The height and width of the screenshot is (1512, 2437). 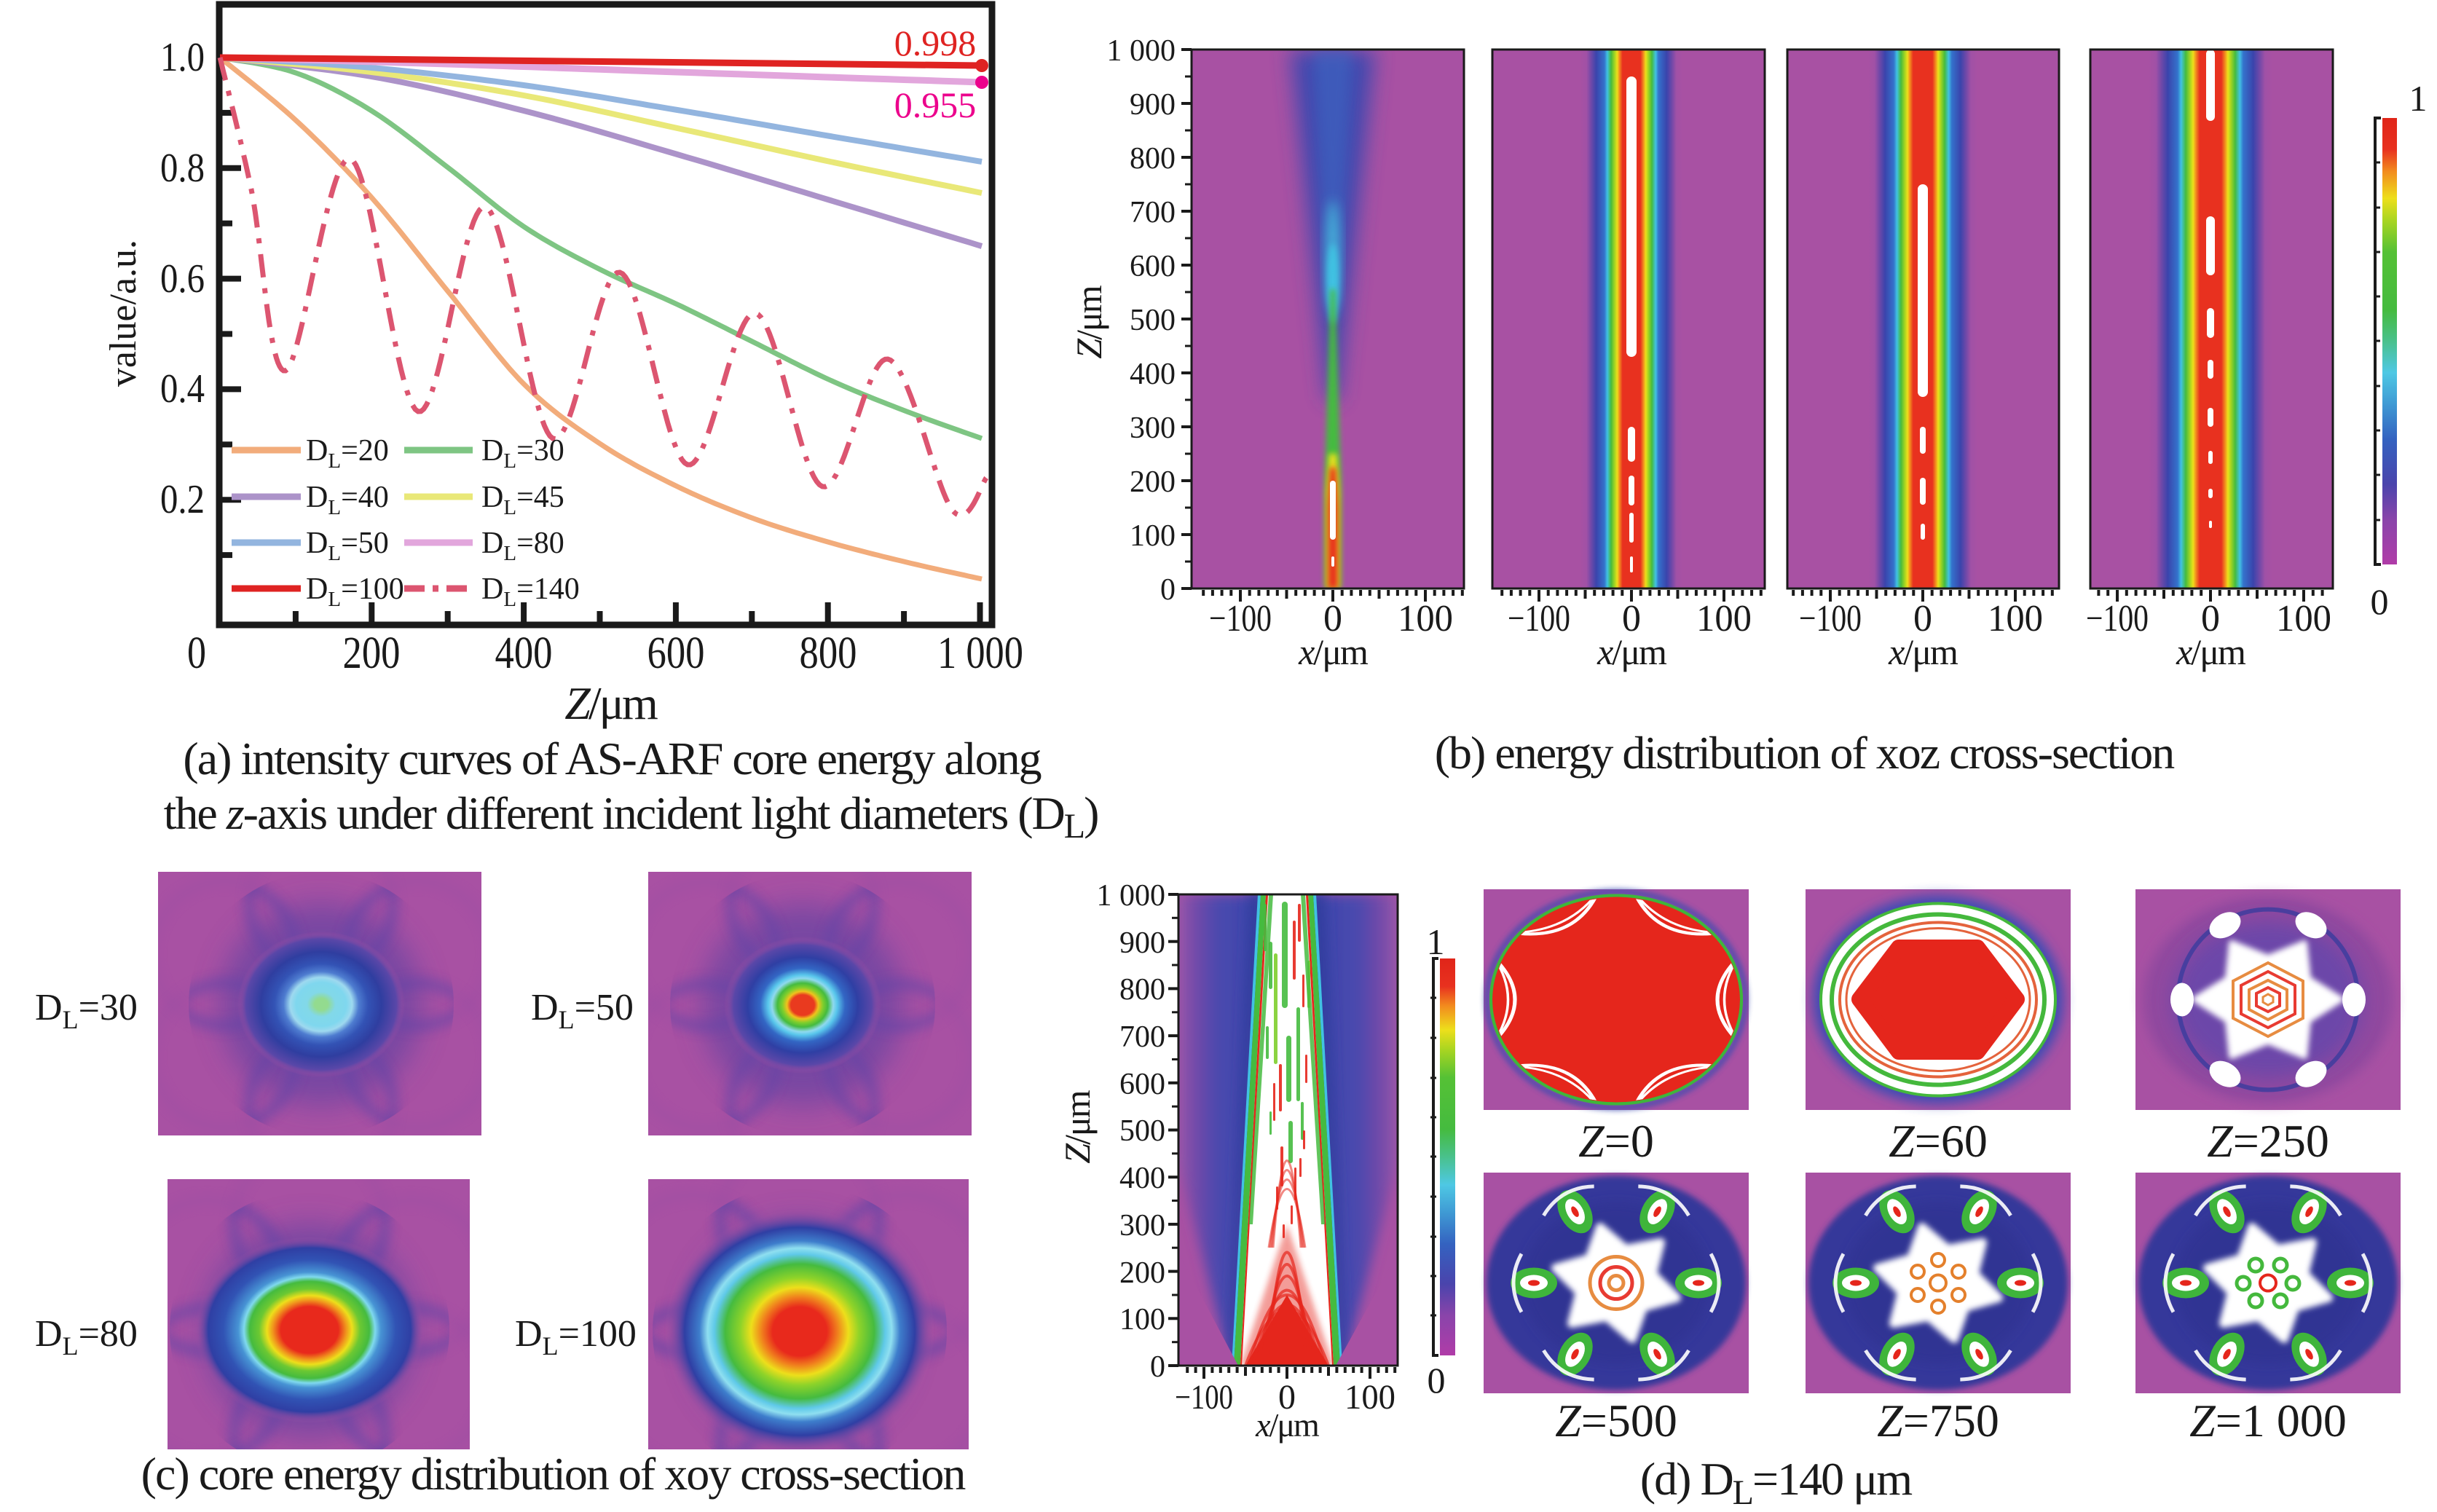 What do you see at coordinates (2268, 1420) in the screenshot?
I see `svg-text: Z=1 000` at bounding box center [2268, 1420].